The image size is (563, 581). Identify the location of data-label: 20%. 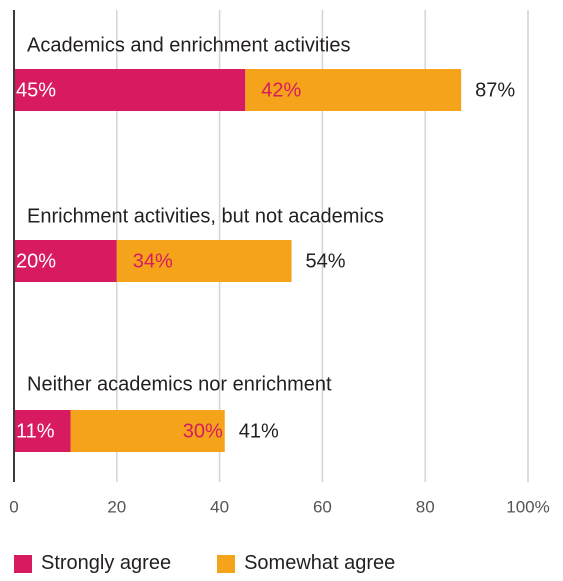
(36, 261).